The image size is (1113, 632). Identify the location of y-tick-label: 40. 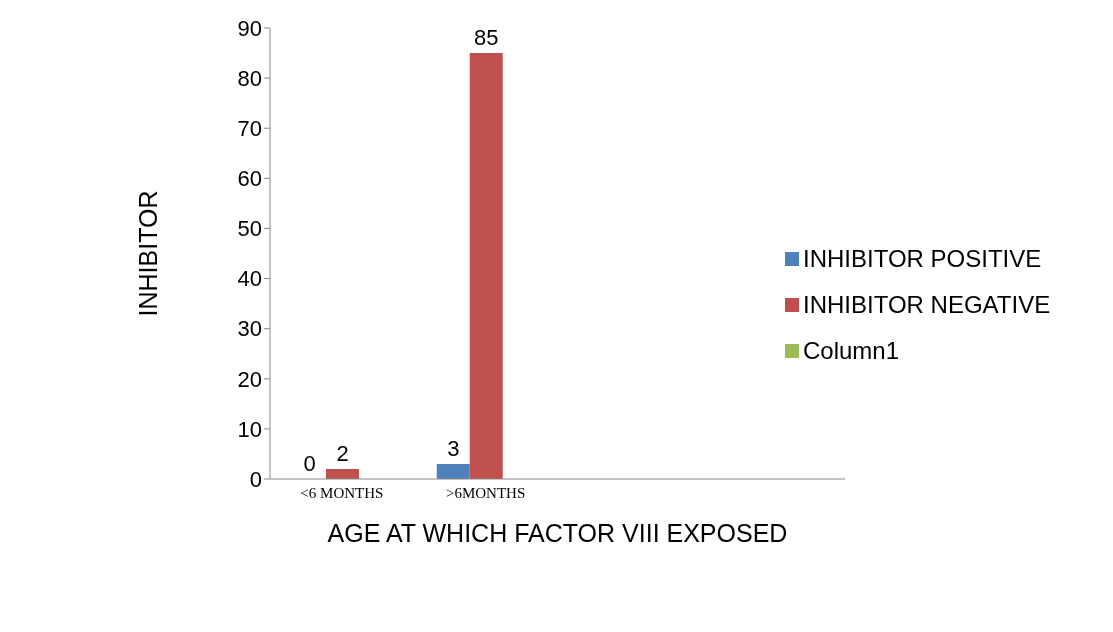
(249, 279).